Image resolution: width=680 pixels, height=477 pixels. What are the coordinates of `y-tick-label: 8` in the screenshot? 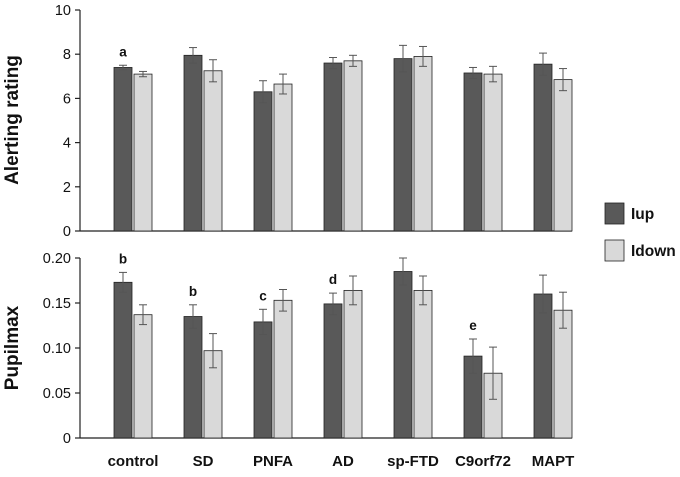 It's located at (67, 55).